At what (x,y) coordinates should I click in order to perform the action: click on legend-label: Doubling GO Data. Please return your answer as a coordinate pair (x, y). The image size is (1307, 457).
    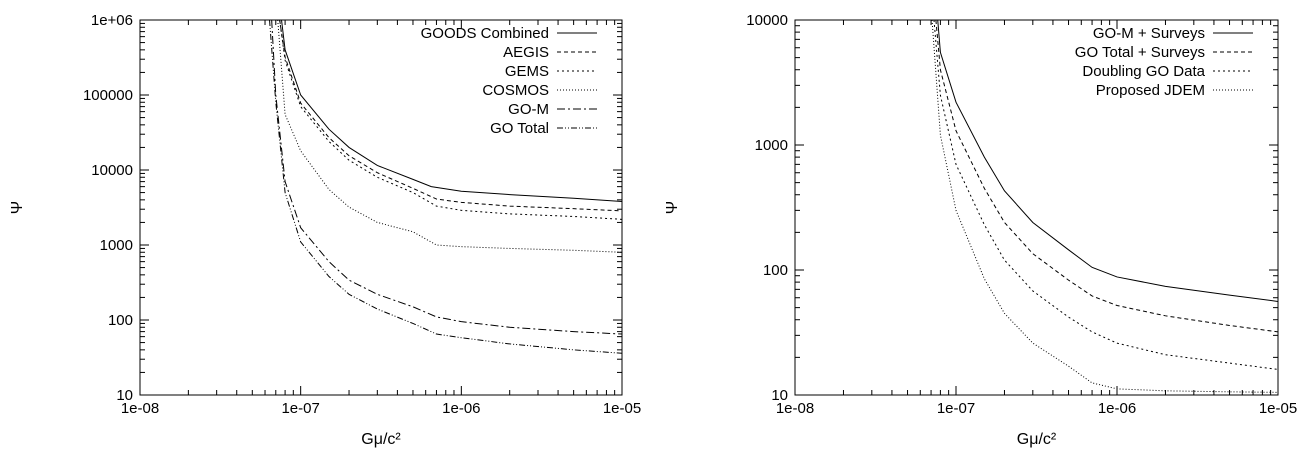
    Looking at the image, I should click on (1143, 71).